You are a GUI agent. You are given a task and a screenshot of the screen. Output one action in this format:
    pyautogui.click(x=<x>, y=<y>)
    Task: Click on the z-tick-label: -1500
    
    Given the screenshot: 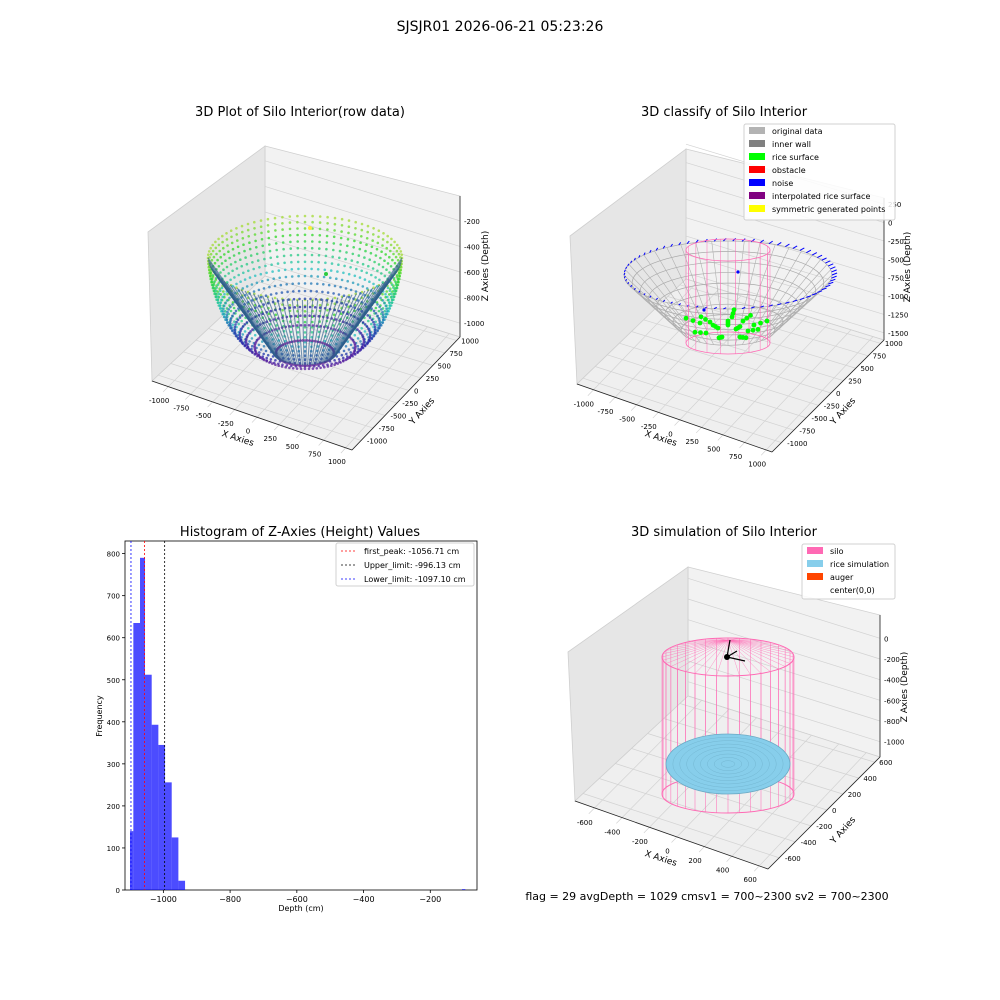 What is the action you would take?
    pyautogui.click(x=898, y=334)
    